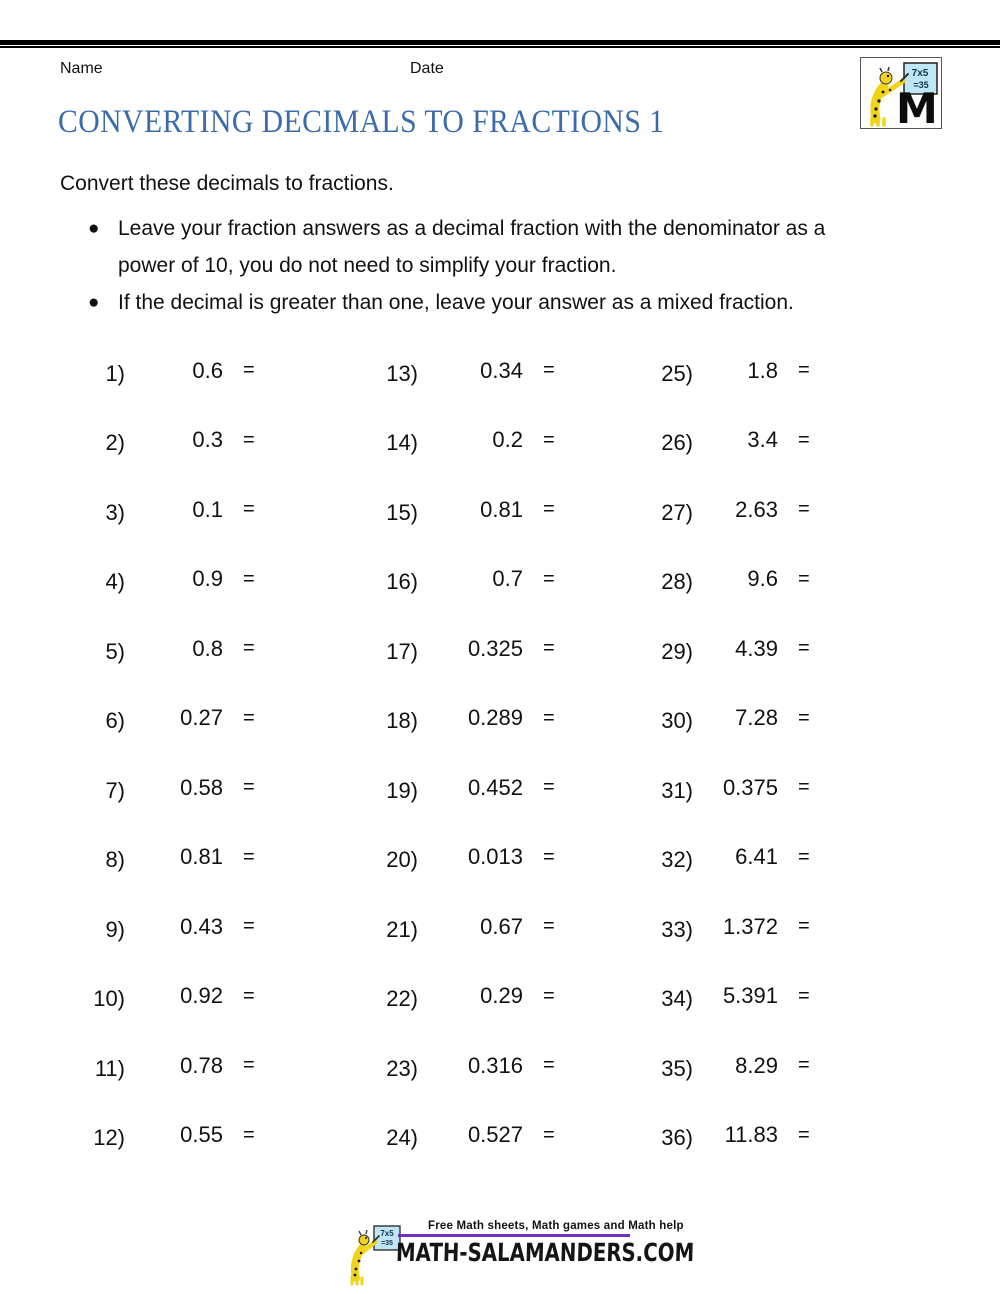  I want to click on problem-row: 25) 1.8 =, so click(719, 371).